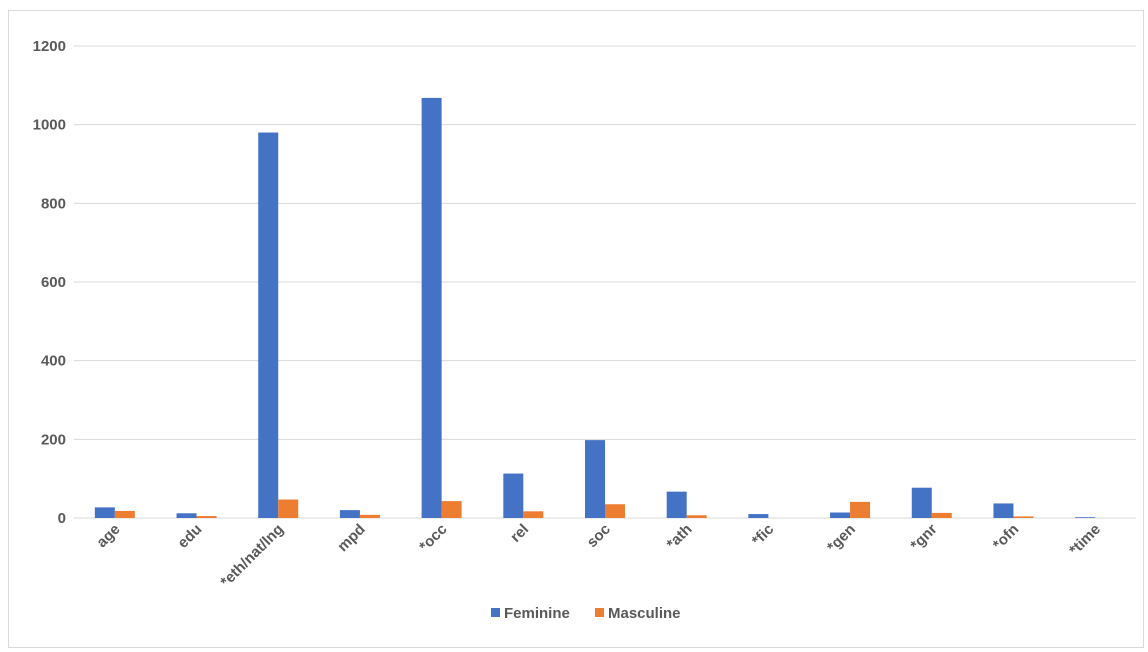  I want to click on x-tick-label: edu, so click(189, 536).